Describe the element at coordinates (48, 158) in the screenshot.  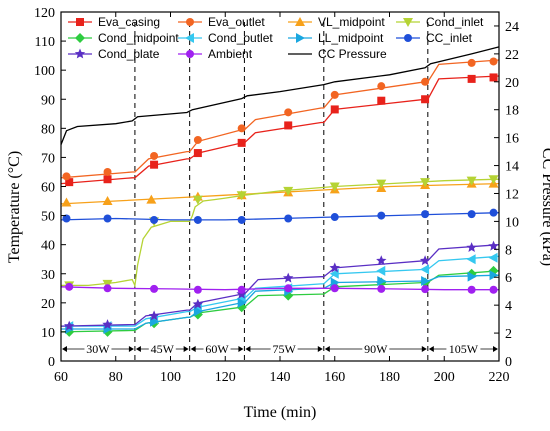
I see `y-tick-label: 70` at that location.